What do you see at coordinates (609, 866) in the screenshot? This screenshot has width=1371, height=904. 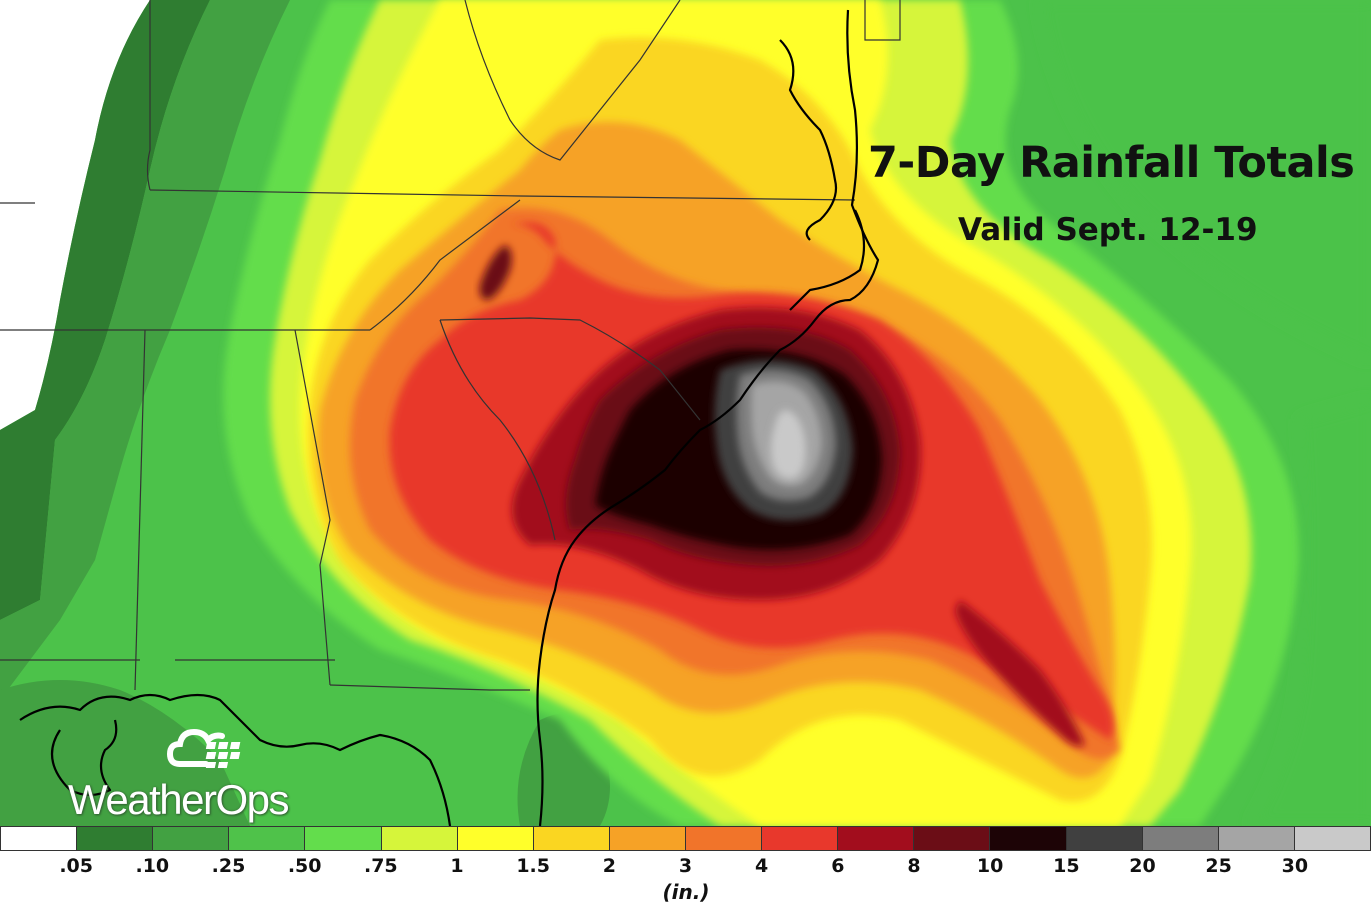 I see `legend-tick-label: 2` at bounding box center [609, 866].